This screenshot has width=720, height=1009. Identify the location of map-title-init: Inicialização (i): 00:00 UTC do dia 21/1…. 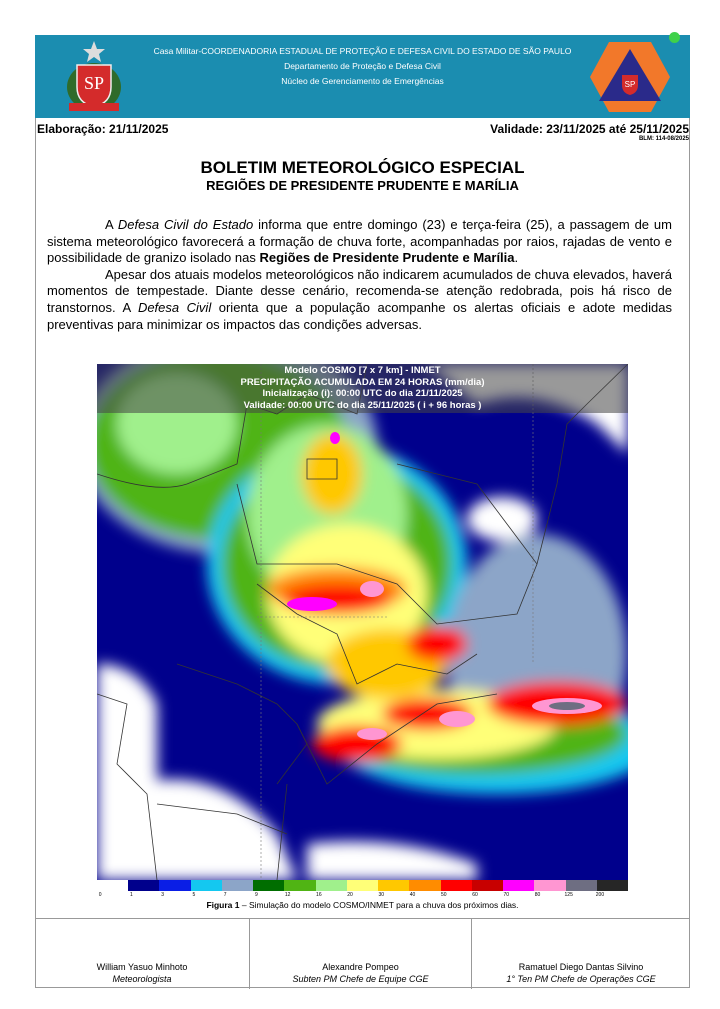
(362, 393).